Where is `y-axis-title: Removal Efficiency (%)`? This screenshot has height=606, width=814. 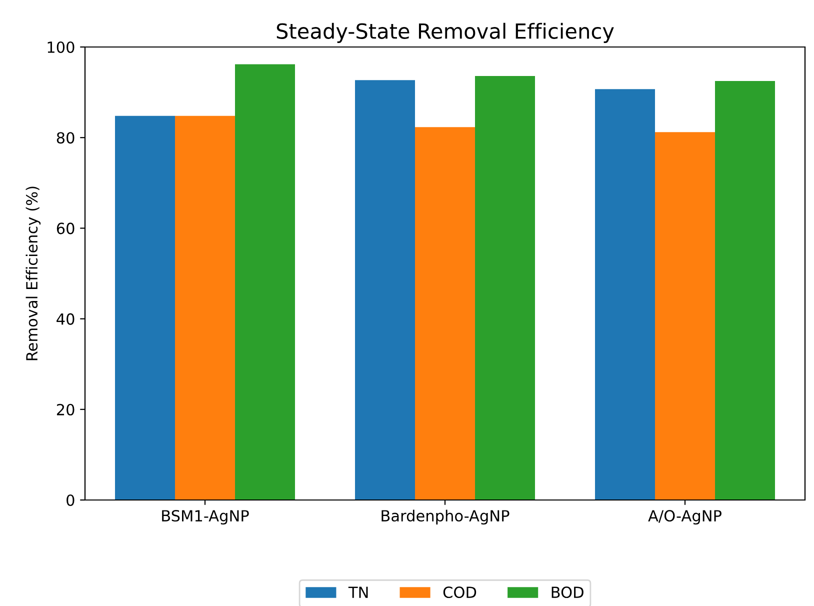
y-axis-title: Removal Efficiency (%) is located at coordinates (33, 273).